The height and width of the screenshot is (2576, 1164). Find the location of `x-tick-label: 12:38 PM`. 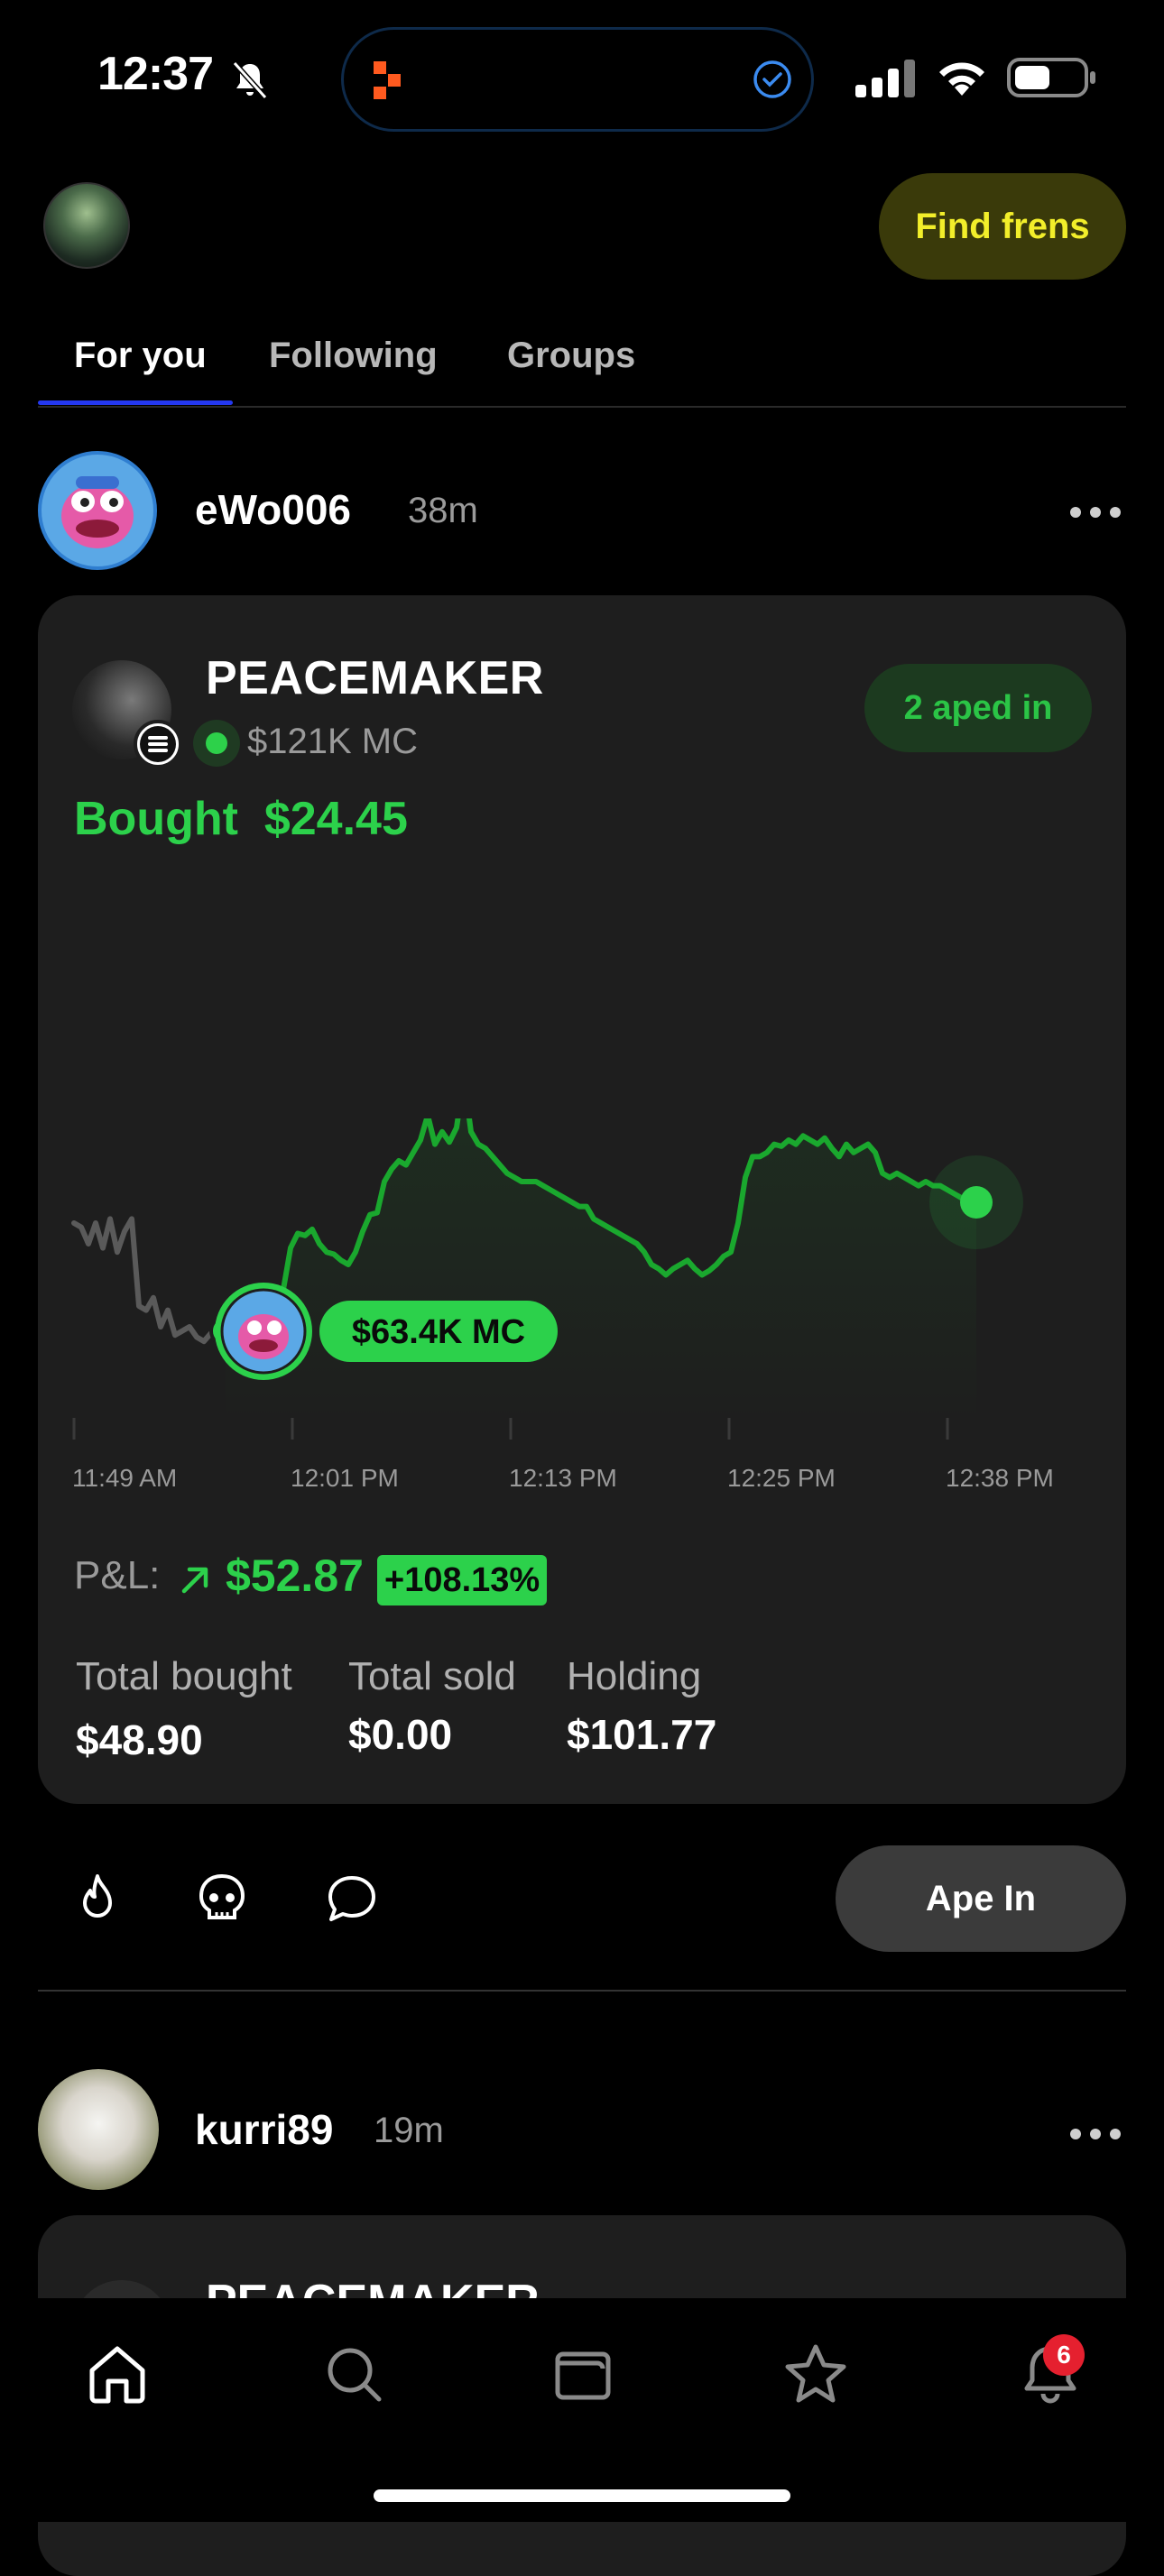

x-tick-label: 12:38 PM is located at coordinates (1000, 1478).